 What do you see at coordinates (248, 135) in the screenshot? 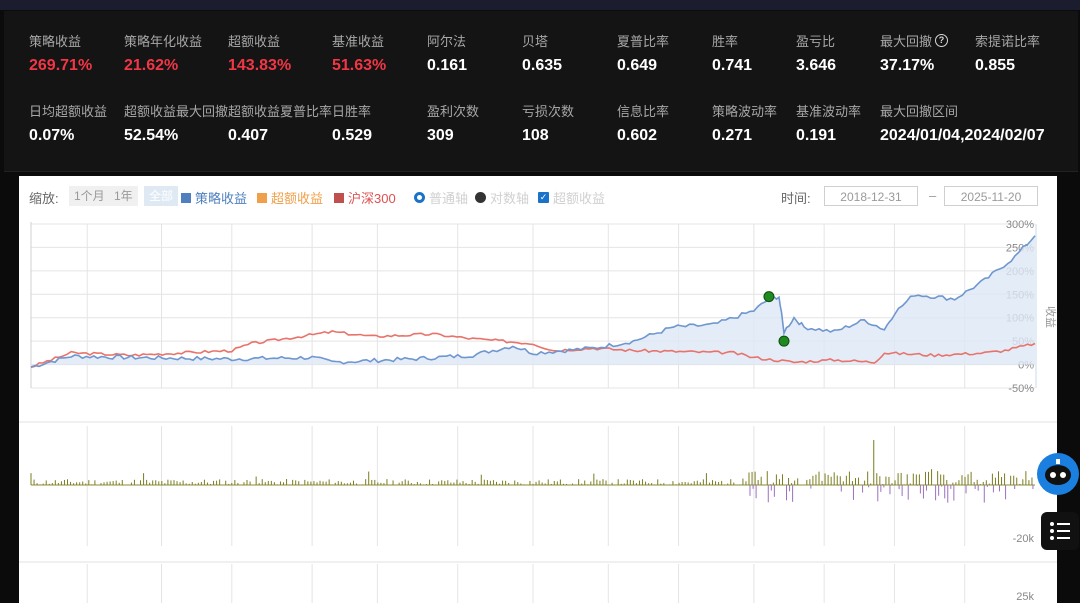
I see `stat-value: 0.407` at bounding box center [248, 135].